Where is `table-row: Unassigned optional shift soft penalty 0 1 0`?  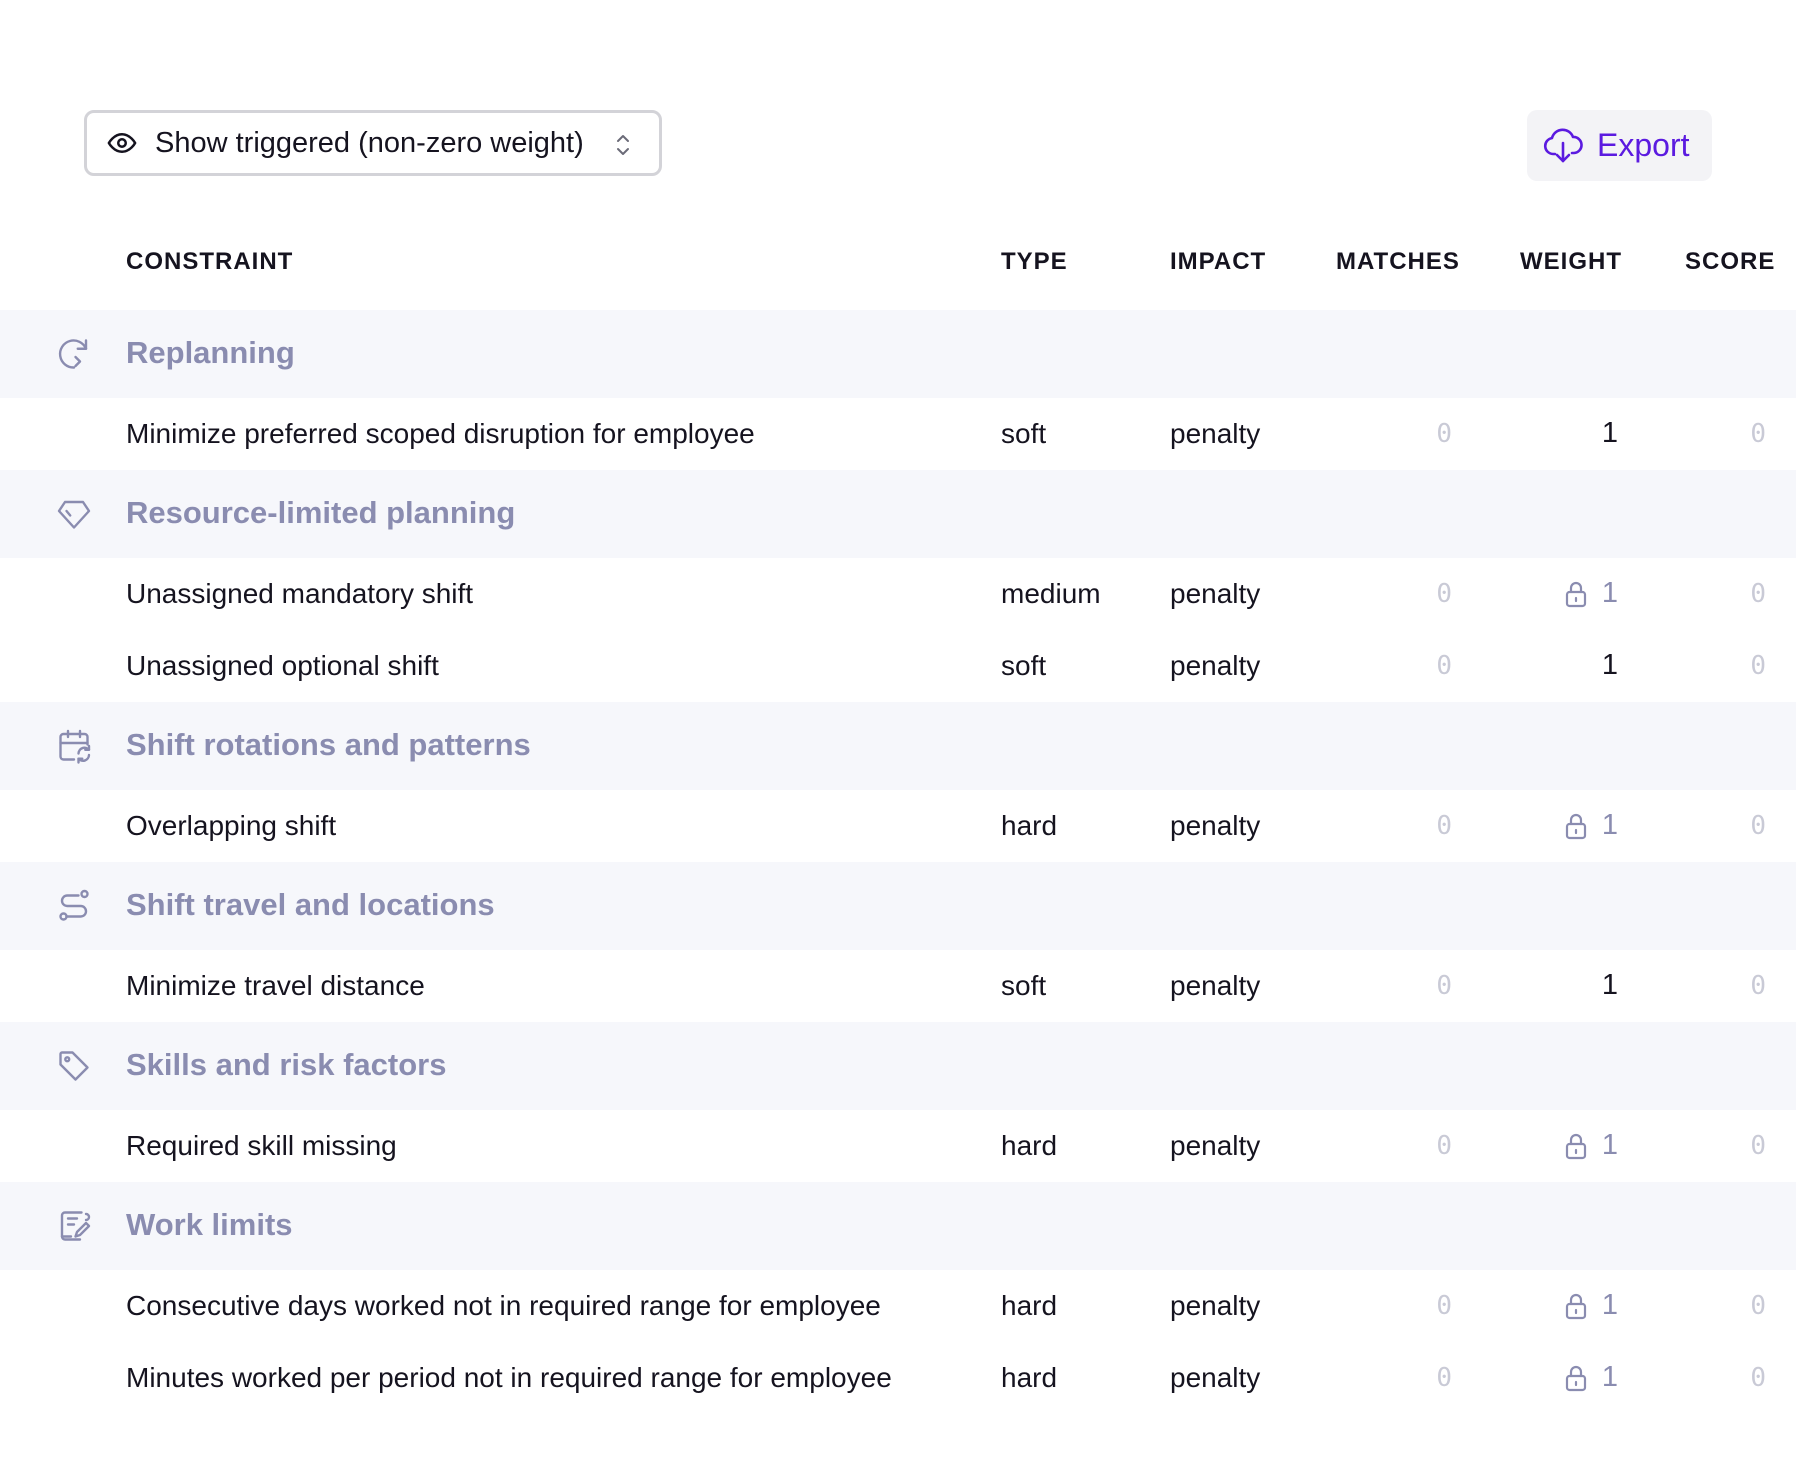
table-row: Unassigned optional shift soft penalty 0 1 0 is located at coordinates (898, 666).